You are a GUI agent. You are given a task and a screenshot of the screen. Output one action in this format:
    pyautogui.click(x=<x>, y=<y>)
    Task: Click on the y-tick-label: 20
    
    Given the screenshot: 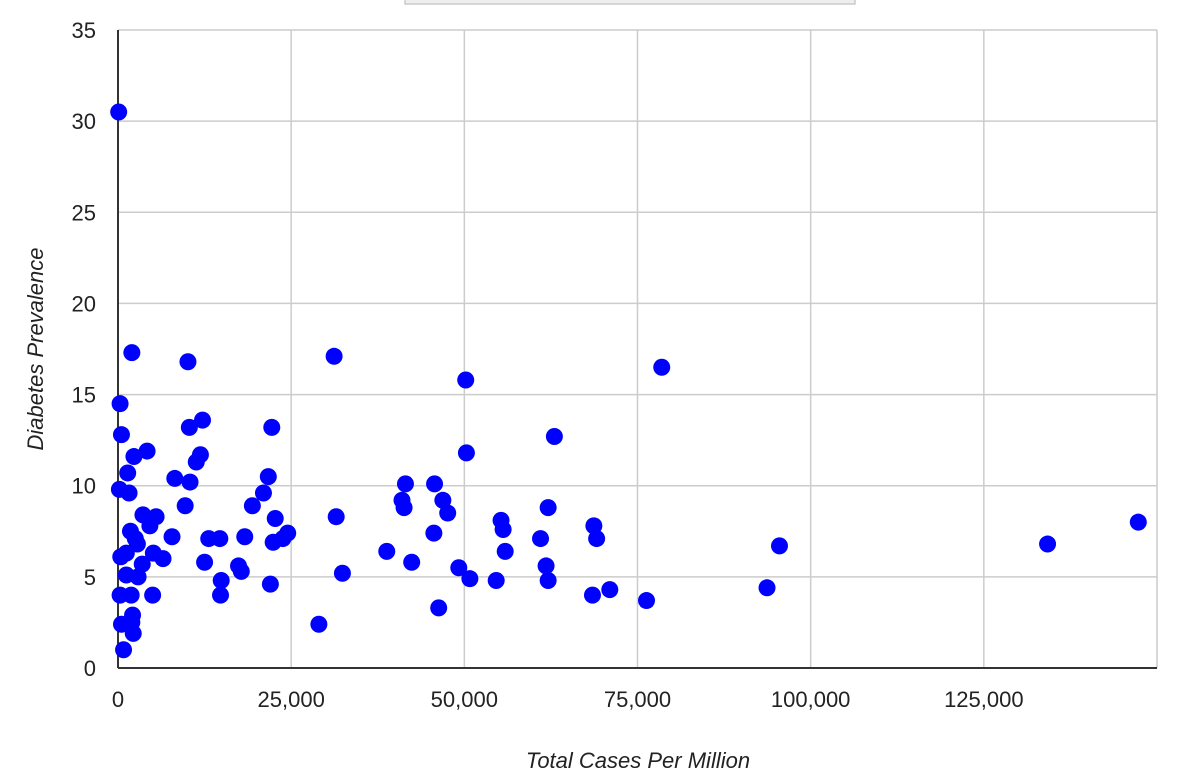 What is the action you would take?
    pyautogui.click(x=84, y=303)
    